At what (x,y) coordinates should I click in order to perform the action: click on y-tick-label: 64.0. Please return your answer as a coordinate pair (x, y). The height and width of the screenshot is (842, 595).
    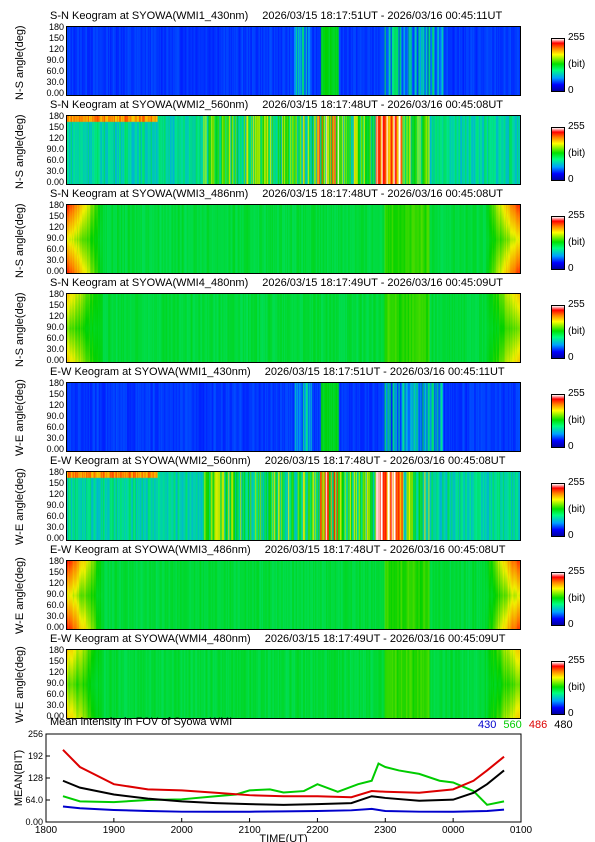
    Looking at the image, I should click on (34, 800).